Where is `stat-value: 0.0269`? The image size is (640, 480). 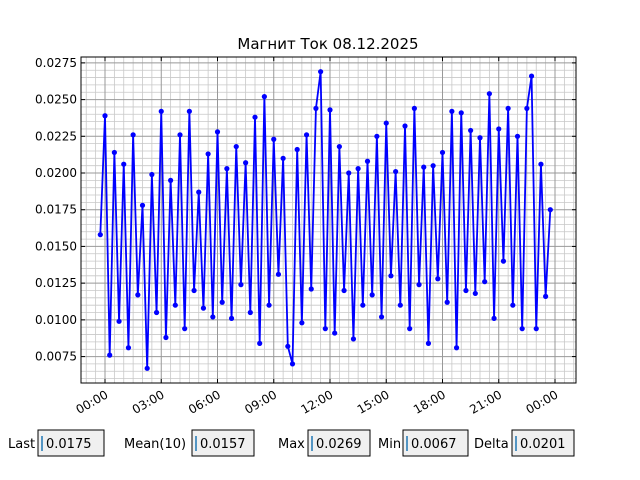 stat-value: 0.0269 is located at coordinates (339, 444).